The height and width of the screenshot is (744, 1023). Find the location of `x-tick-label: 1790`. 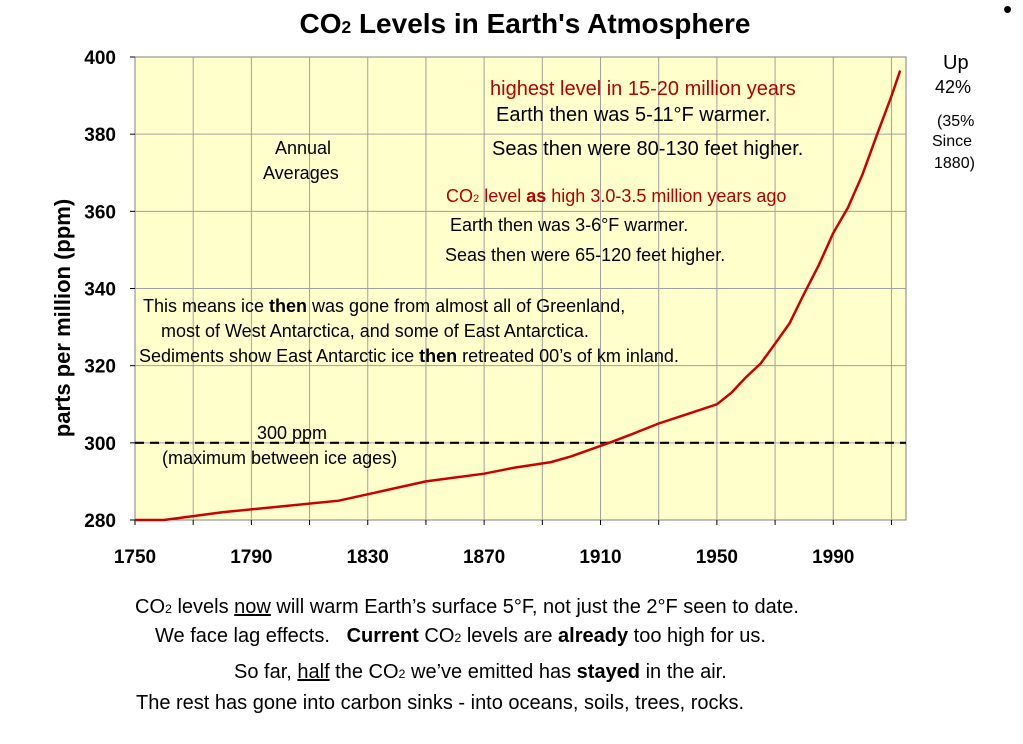

x-tick-label: 1790 is located at coordinates (251, 557).